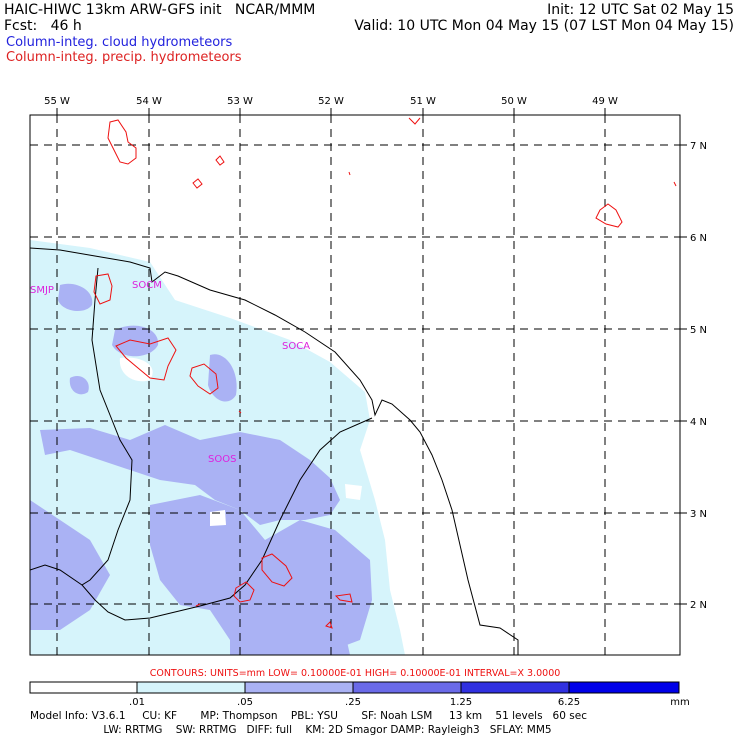 This screenshot has width=740, height=740. What do you see at coordinates (698, 146) in the screenshot?
I see `lat-label: 7 N` at bounding box center [698, 146].